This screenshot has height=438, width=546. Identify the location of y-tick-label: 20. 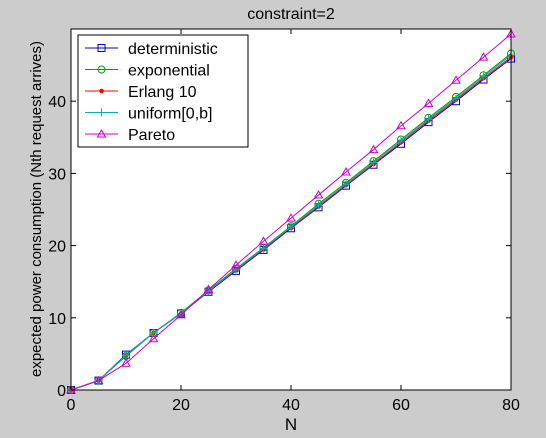
(57, 247).